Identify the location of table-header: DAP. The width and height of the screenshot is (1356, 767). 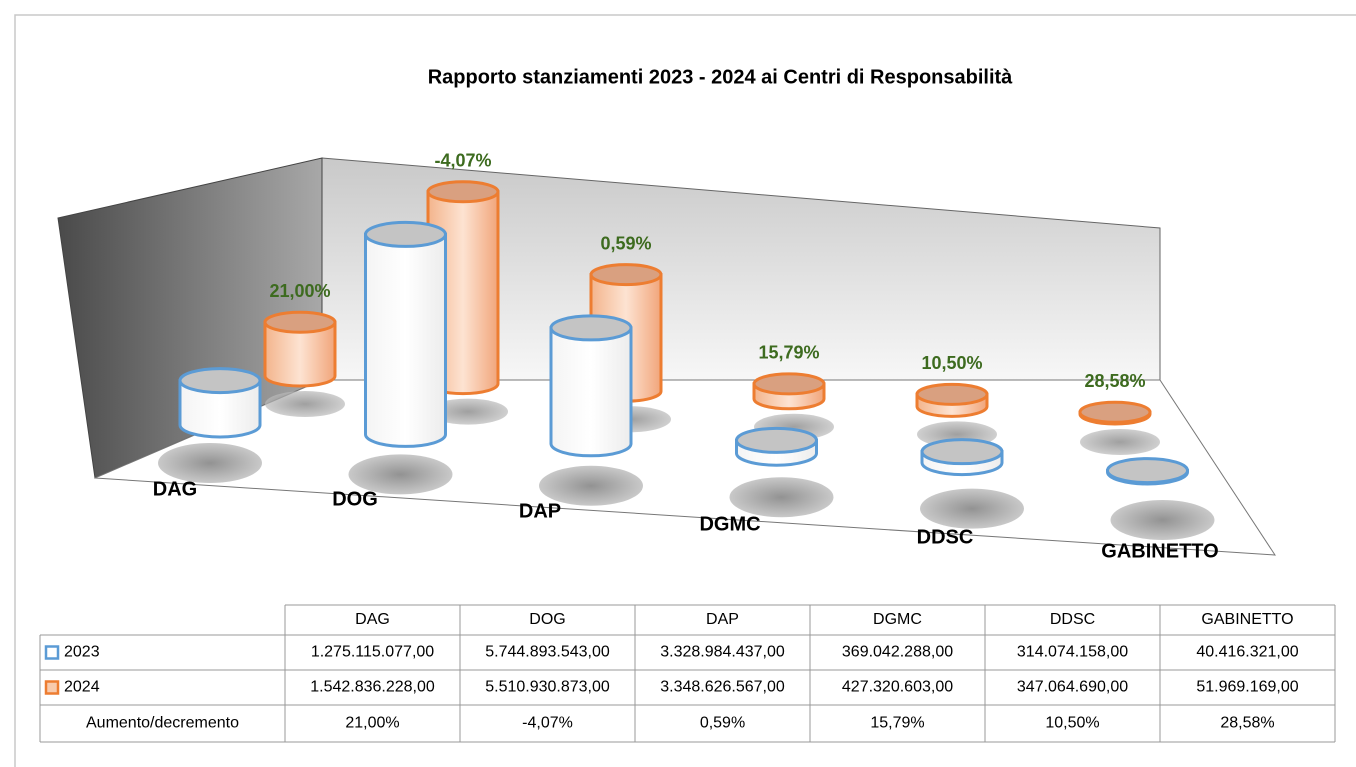
(722, 619).